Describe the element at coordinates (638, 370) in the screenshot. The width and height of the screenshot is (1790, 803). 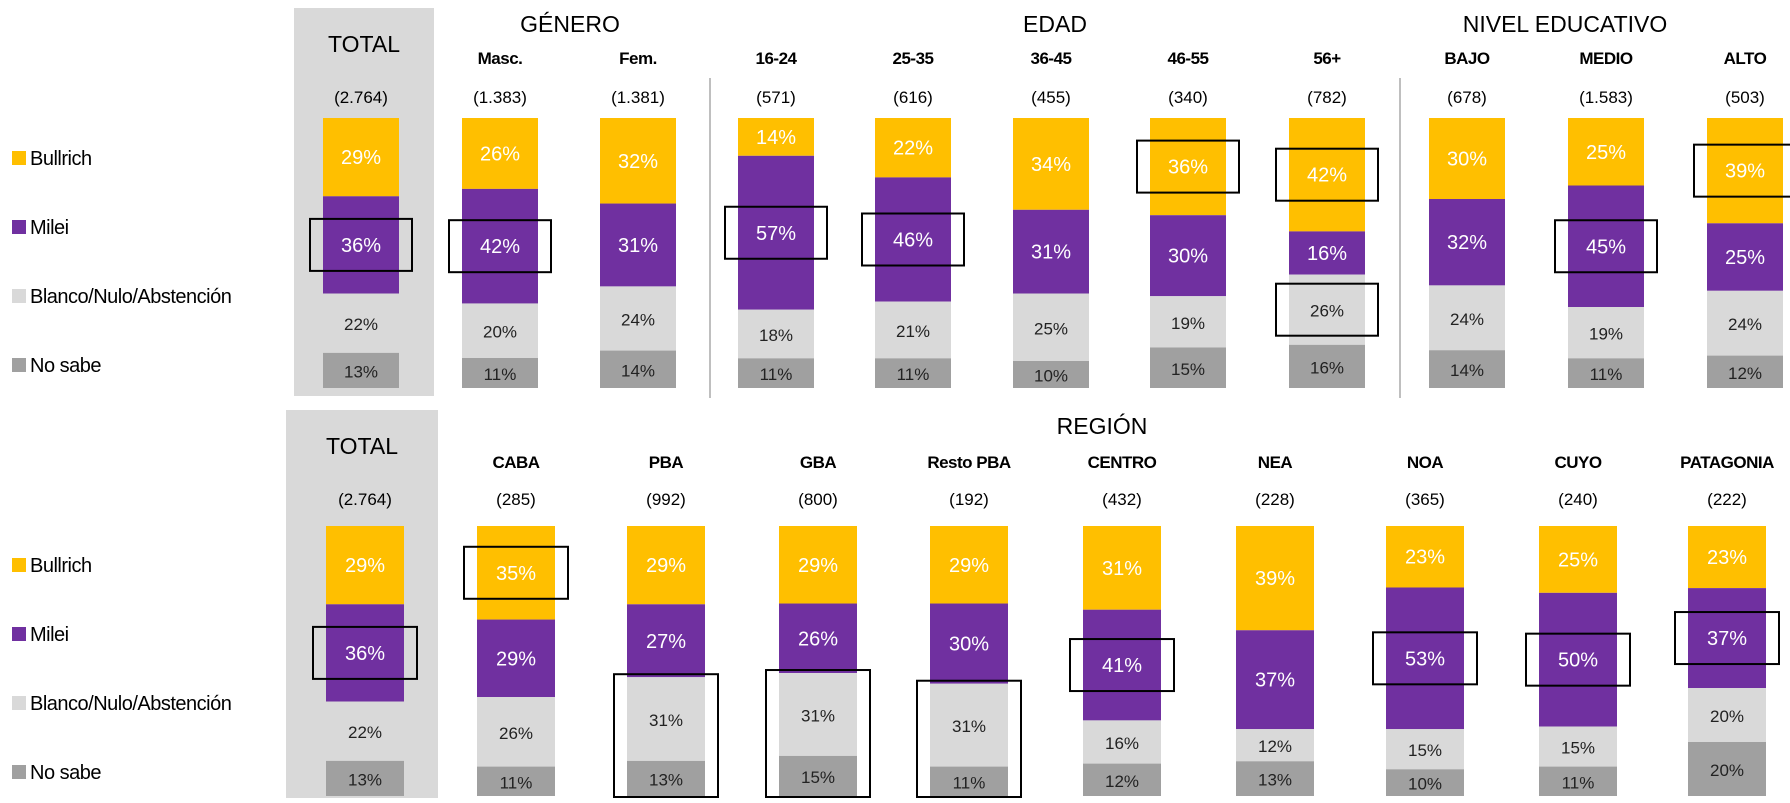
I see `data-label: 14%` at that location.